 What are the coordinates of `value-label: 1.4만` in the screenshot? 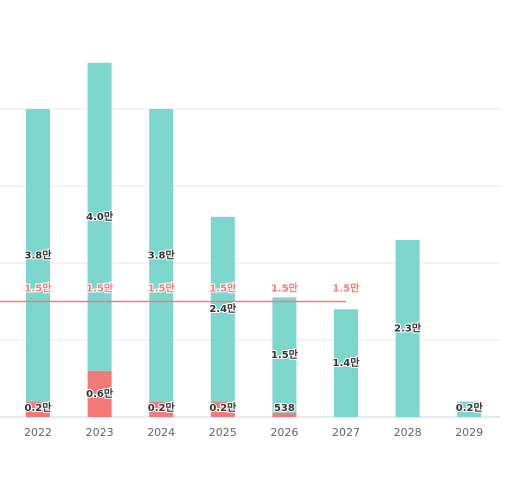 It's located at (347, 362).